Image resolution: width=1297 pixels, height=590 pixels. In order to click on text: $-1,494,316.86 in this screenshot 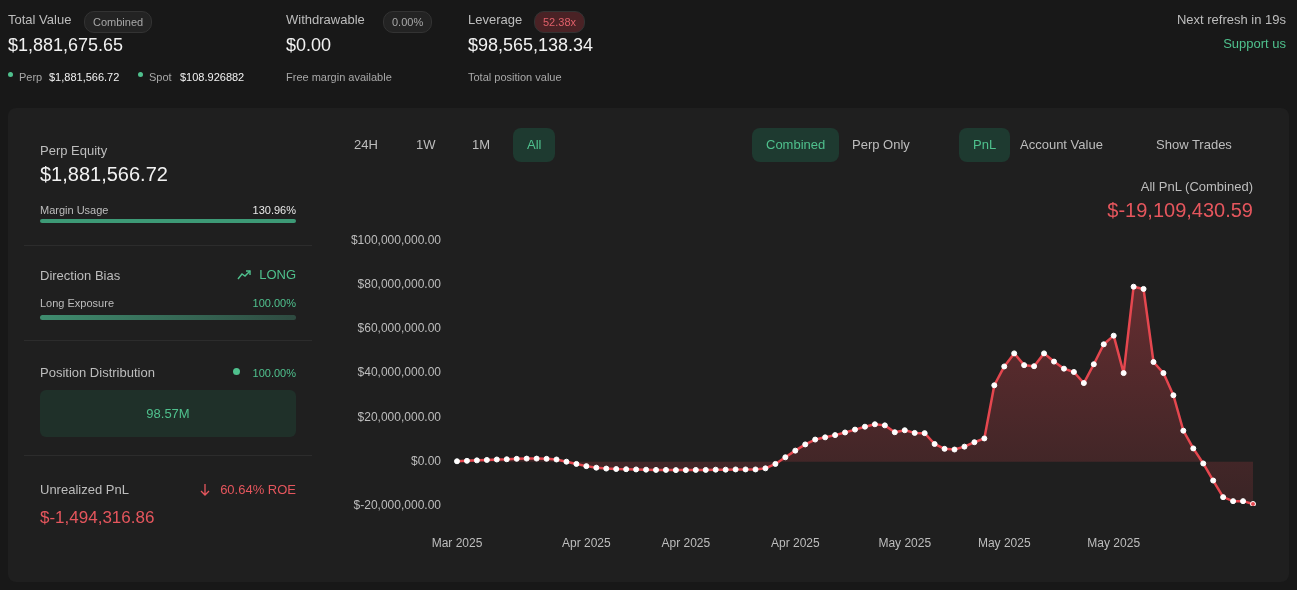, I will do `click(97, 517)`.